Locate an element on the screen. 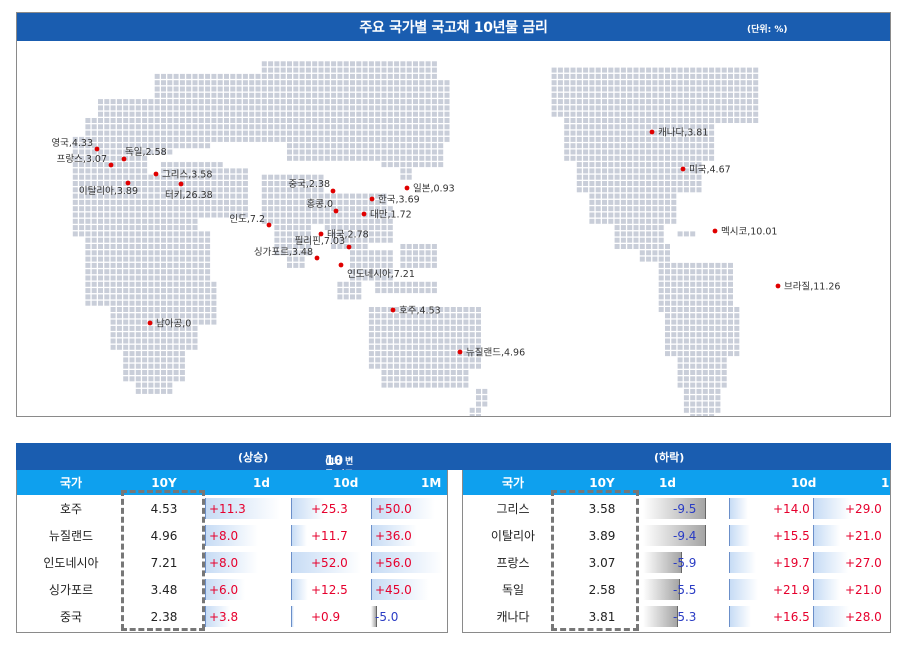  country-cell: 뉴질랜드 is located at coordinates (71, 535).